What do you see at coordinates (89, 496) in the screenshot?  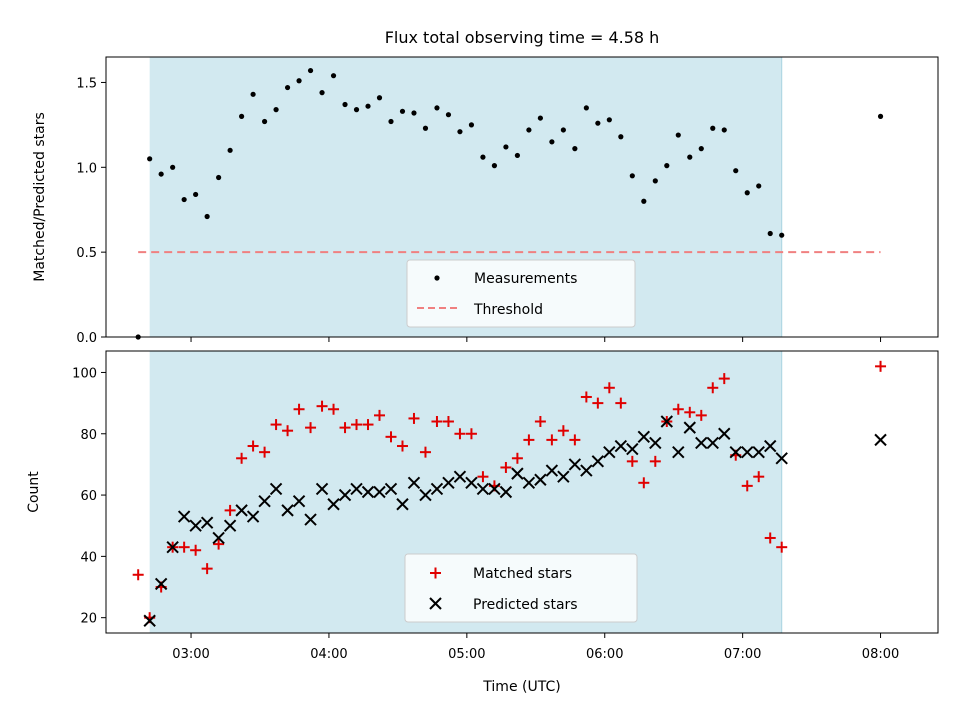 I see `bottom-panel-y-ticks: 20 40 60 80 100` at bounding box center [89, 496].